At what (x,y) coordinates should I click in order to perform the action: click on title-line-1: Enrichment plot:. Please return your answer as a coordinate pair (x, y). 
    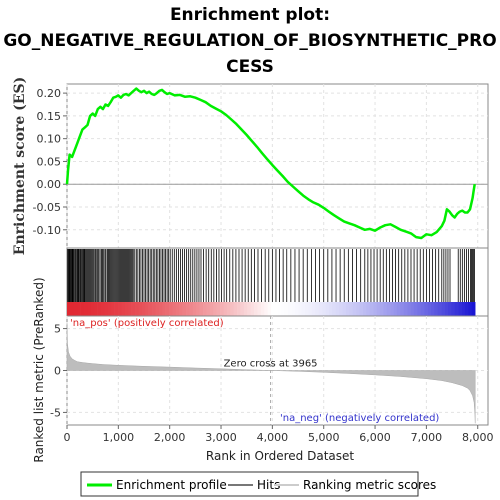
    Looking at the image, I should click on (250, 15).